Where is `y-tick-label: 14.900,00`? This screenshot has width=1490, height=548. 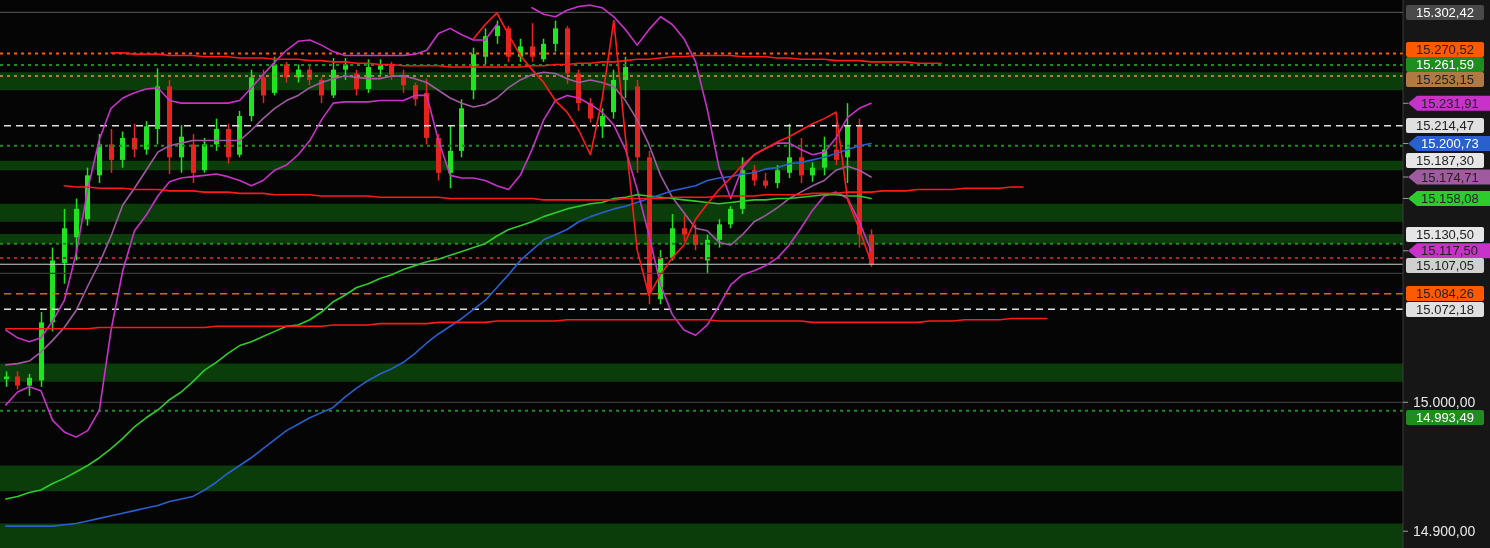
y-tick-label: 14.900,00 is located at coordinates (1444, 531).